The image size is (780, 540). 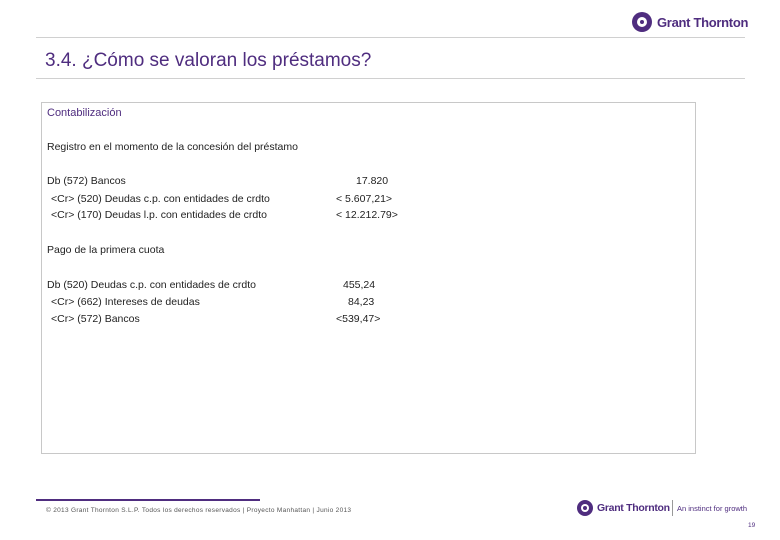 I want to click on footer-tagline: An instinct for growth, so click(x=712, y=508).